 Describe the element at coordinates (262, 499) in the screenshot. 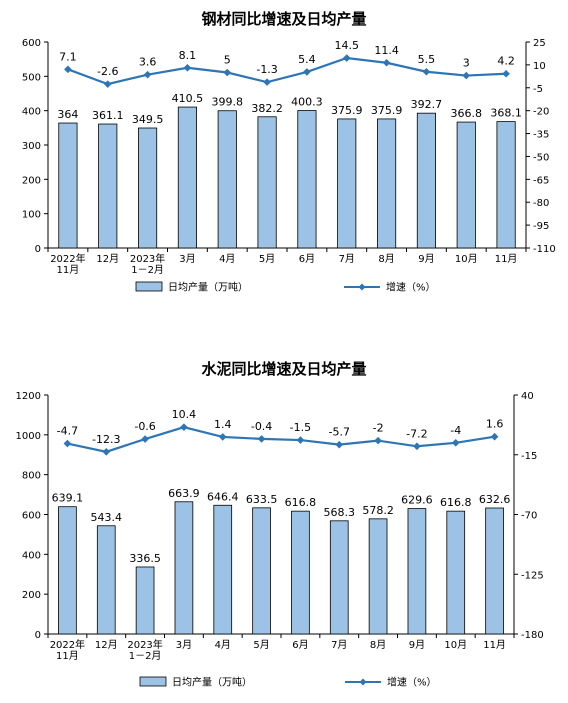

I see `bar-value-label: 633.5` at that location.